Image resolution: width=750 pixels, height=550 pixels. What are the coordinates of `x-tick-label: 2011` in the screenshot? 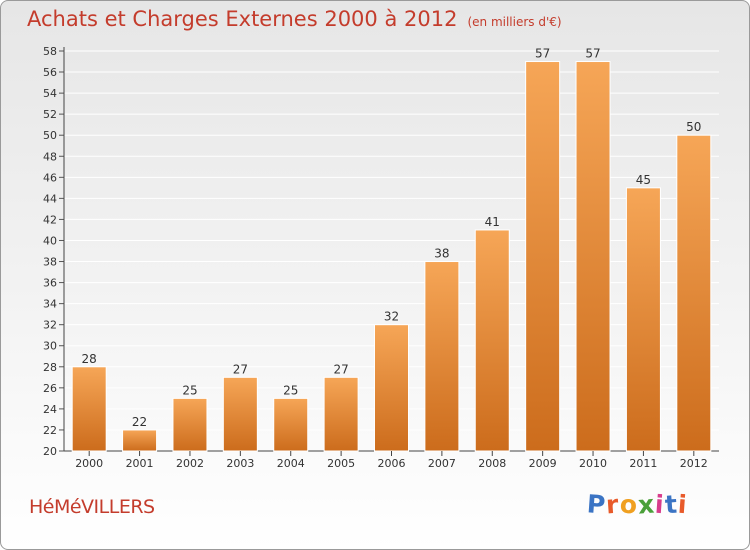 It's located at (643, 463).